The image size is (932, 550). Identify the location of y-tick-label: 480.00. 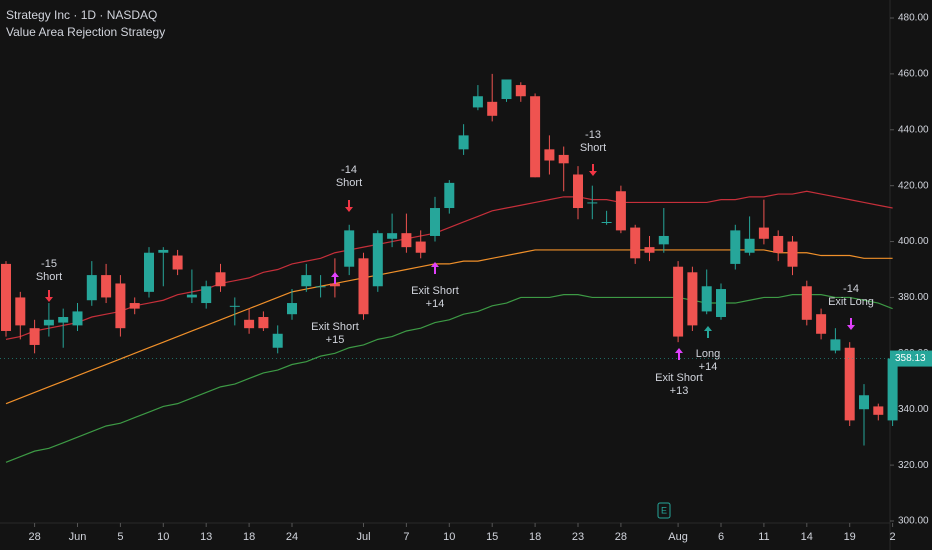
(913, 18).